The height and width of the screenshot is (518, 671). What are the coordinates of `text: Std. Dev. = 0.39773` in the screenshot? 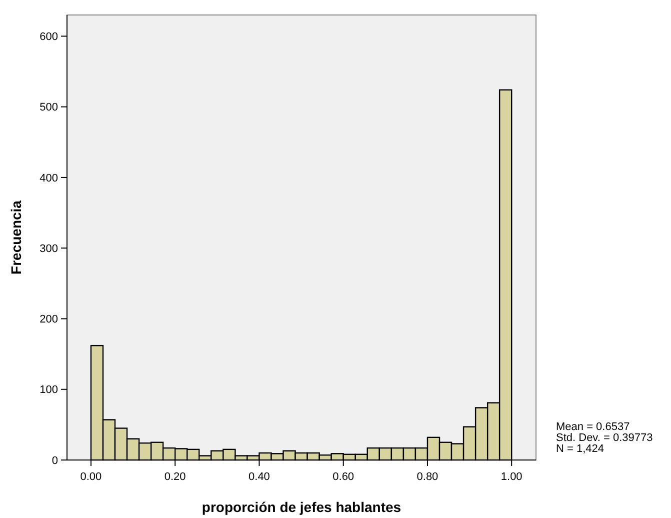 It's located at (604, 438).